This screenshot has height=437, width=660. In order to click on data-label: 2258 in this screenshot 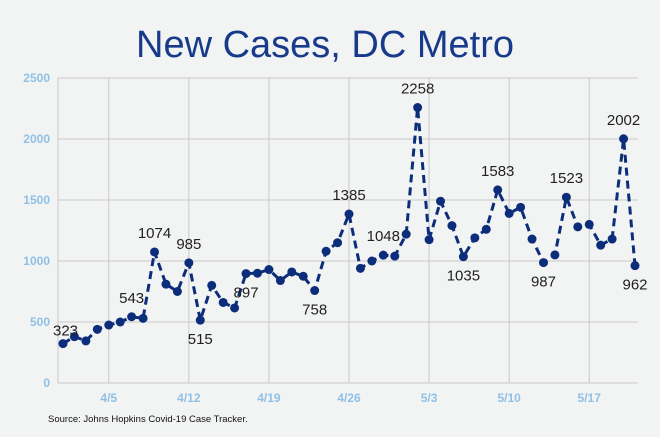, I will do `click(417, 89)`.